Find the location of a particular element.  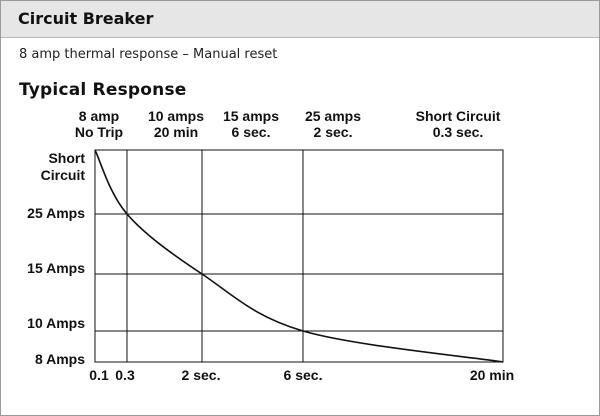

top-label-line1: Short Circuit is located at coordinates (458, 116).